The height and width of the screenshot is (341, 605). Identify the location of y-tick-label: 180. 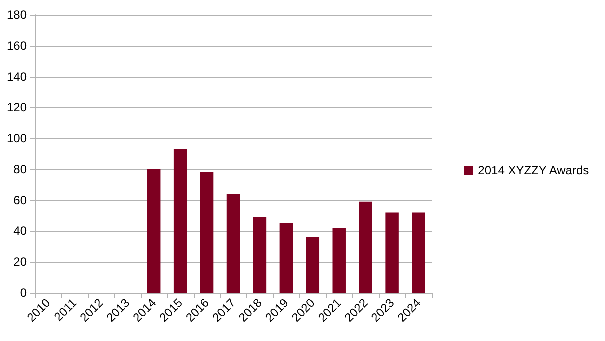
(17, 15).